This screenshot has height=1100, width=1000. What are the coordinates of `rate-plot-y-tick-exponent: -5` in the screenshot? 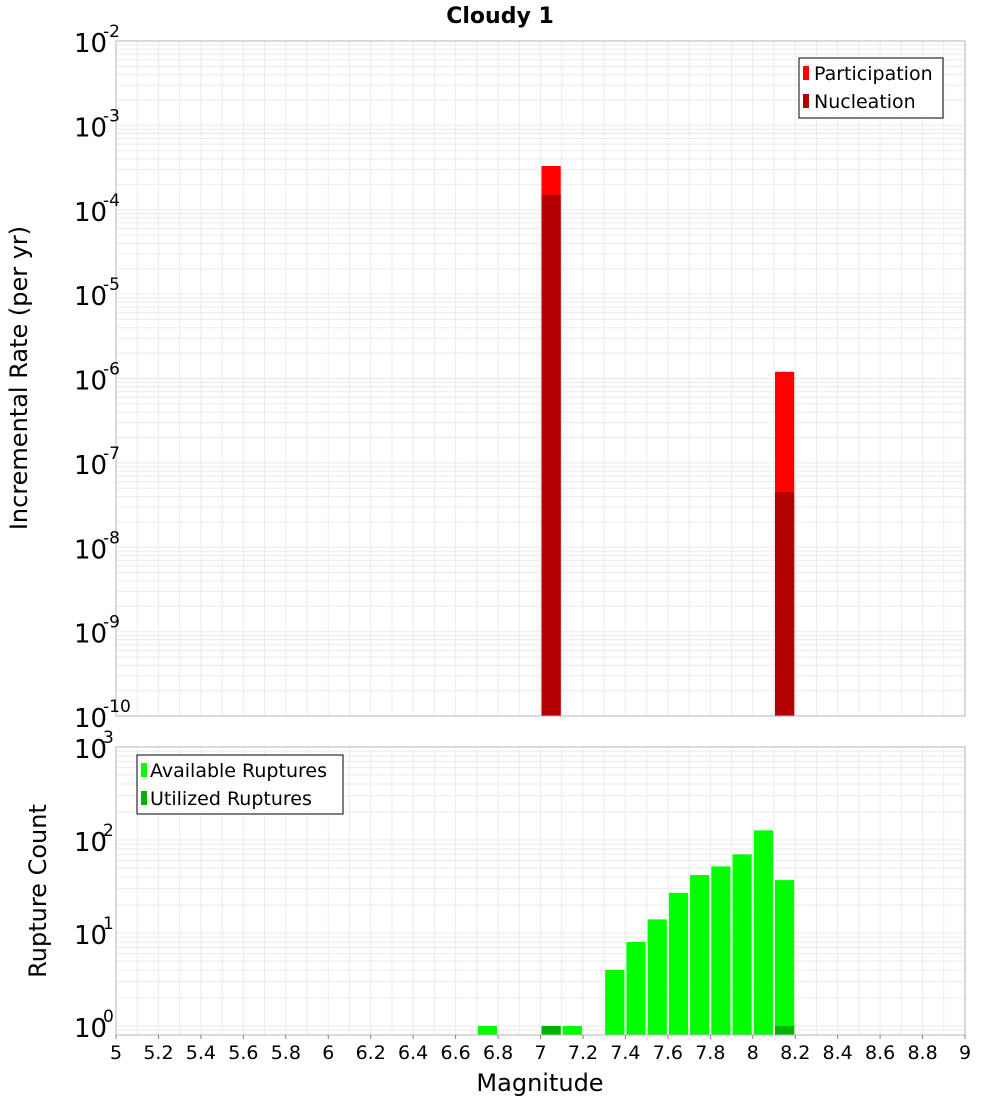 It's located at (111, 285).